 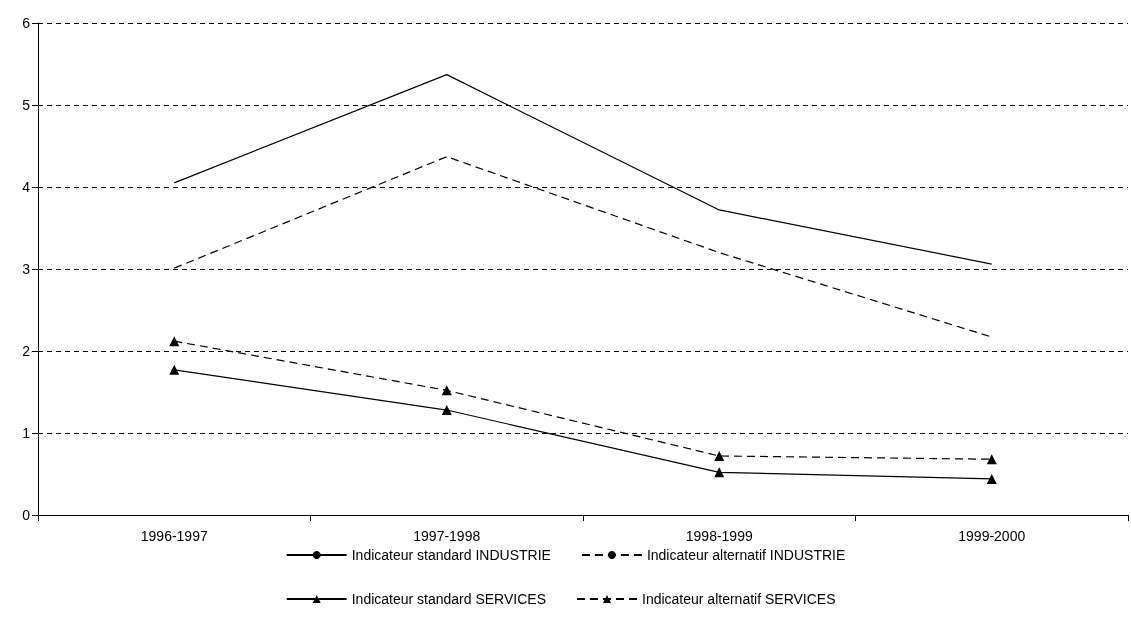 I want to click on y-tick-label: 4, so click(x=26, y=187).